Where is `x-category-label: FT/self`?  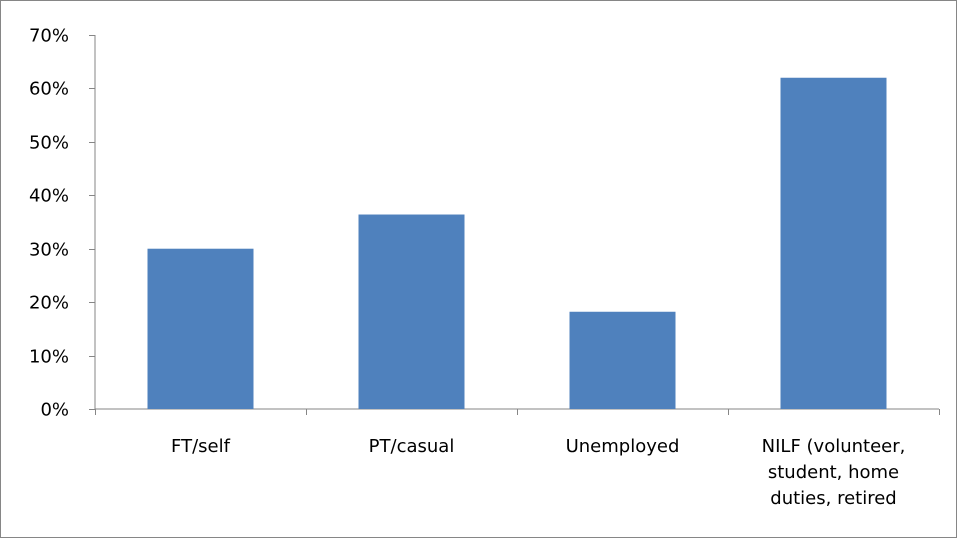
x-category-label: FT/self is located at coordinates (201, 446).